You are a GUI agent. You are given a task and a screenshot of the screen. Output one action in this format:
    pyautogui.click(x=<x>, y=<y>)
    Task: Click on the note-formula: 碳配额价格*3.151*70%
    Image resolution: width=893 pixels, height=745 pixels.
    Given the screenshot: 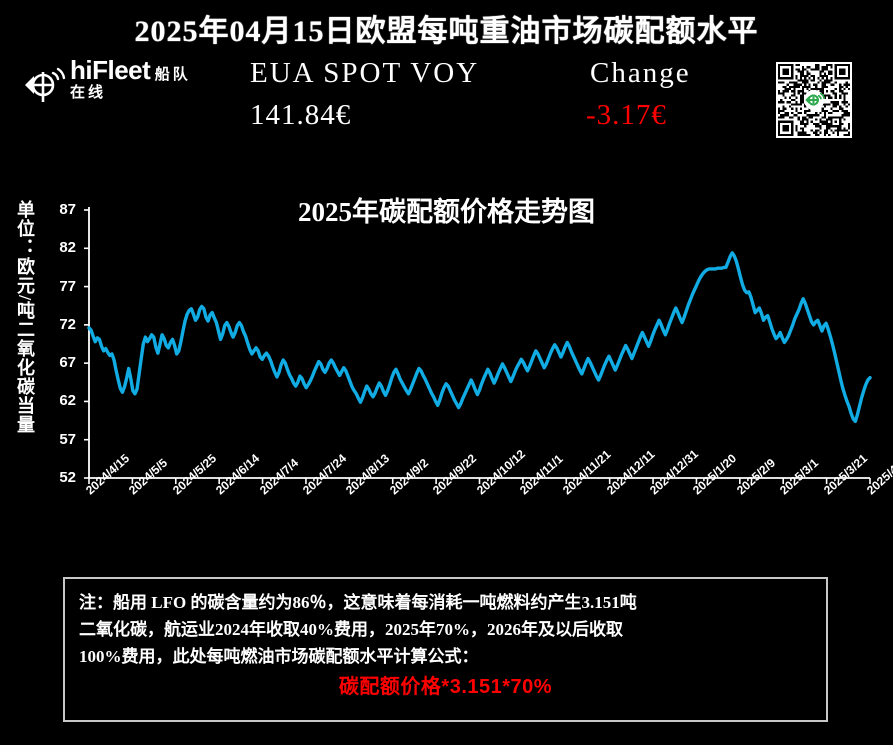 What is the action you would take?
    pyautogui.click(x=445, y=687)
    